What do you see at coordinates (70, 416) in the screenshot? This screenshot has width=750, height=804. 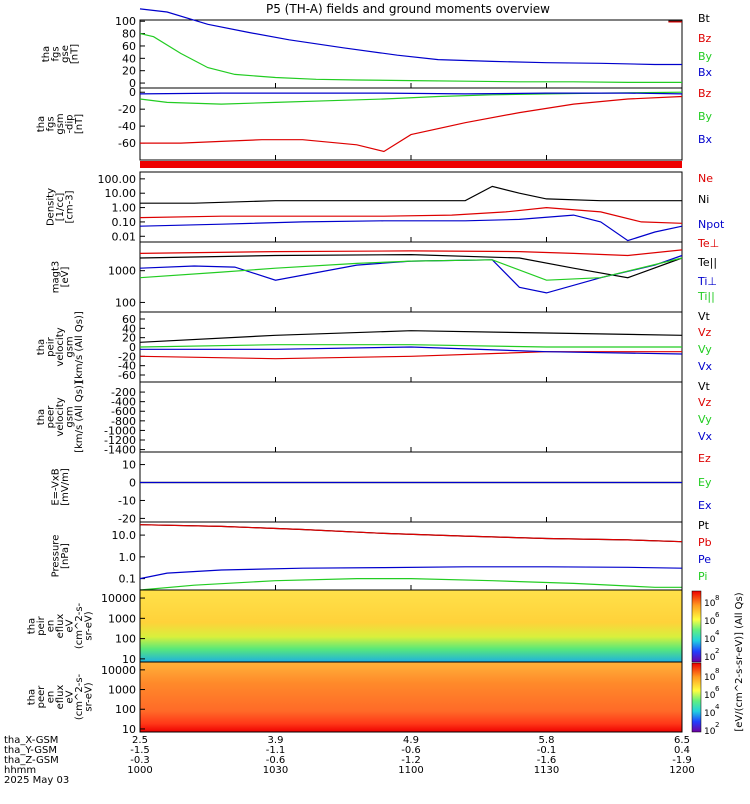 I see `ylabel-line: gsm` at bounding box center [70, 416].